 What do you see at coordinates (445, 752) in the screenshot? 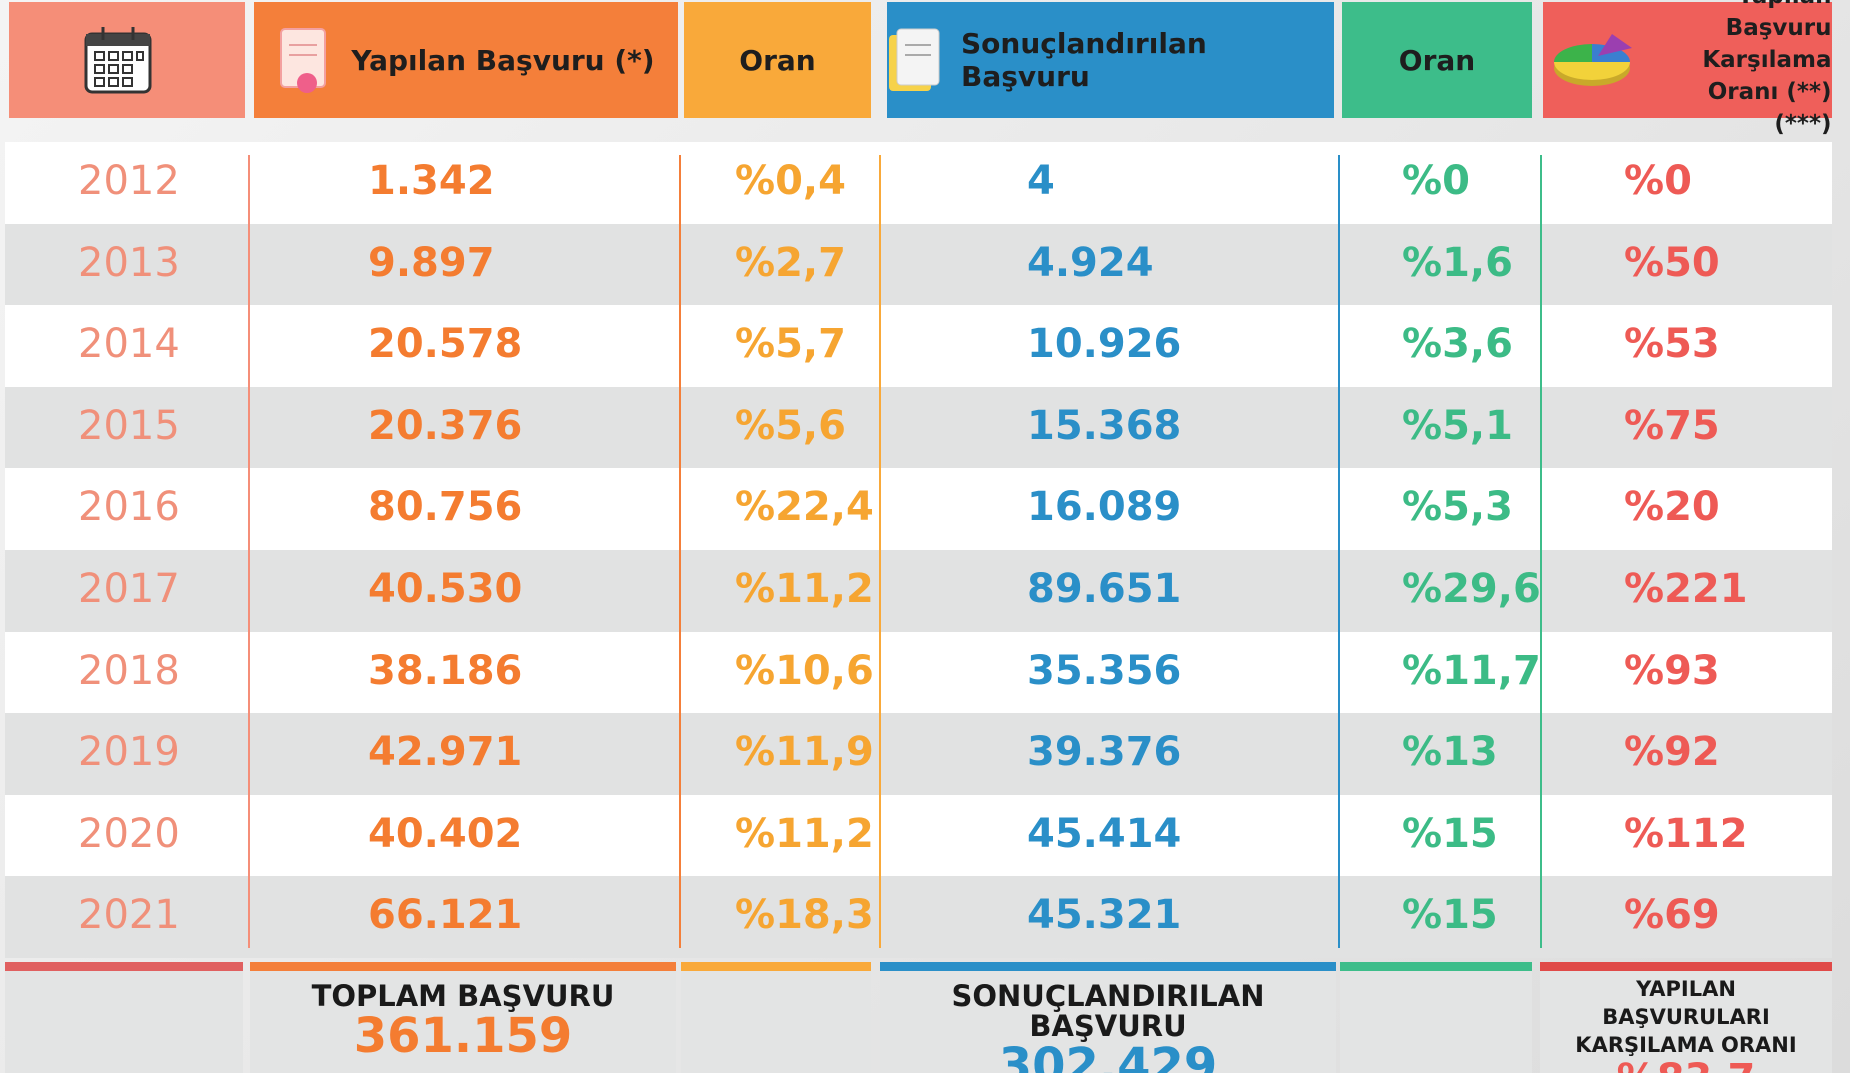
I see `applications-cell: 42.971` at bounding box center [445, 752].